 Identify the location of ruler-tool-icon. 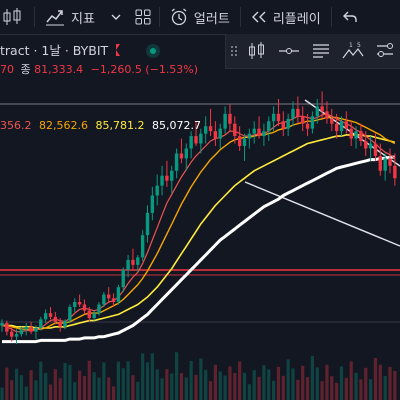
(385, 51).